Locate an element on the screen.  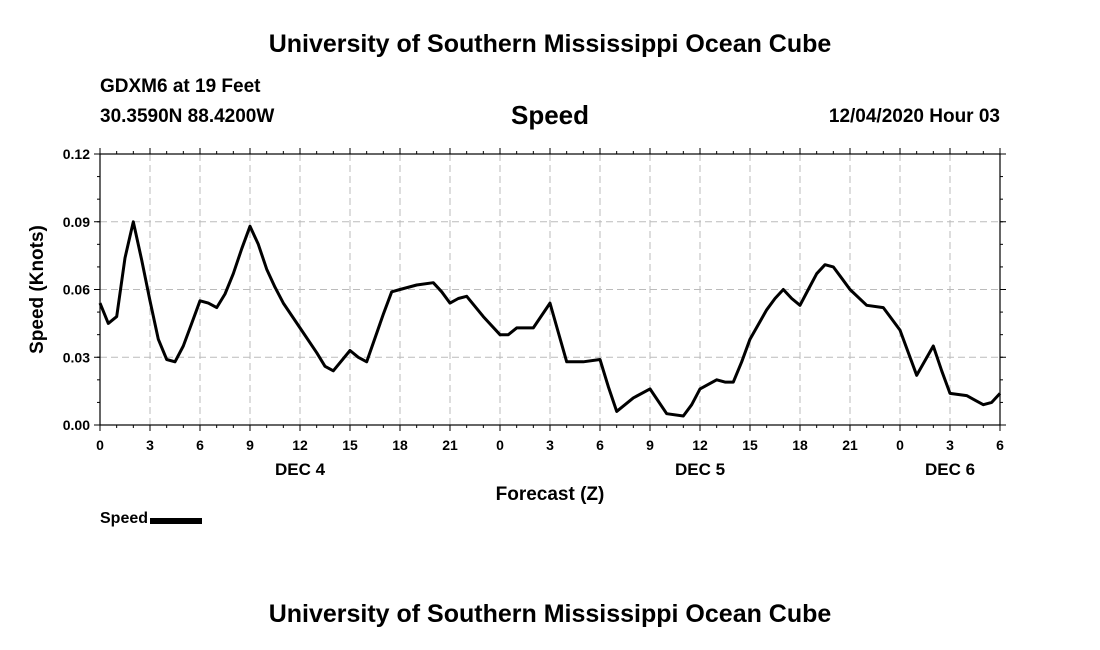
y-tick-labels: 0.00 0.03 0.06 0.09 0.12 is located at coordinates (76, 289).